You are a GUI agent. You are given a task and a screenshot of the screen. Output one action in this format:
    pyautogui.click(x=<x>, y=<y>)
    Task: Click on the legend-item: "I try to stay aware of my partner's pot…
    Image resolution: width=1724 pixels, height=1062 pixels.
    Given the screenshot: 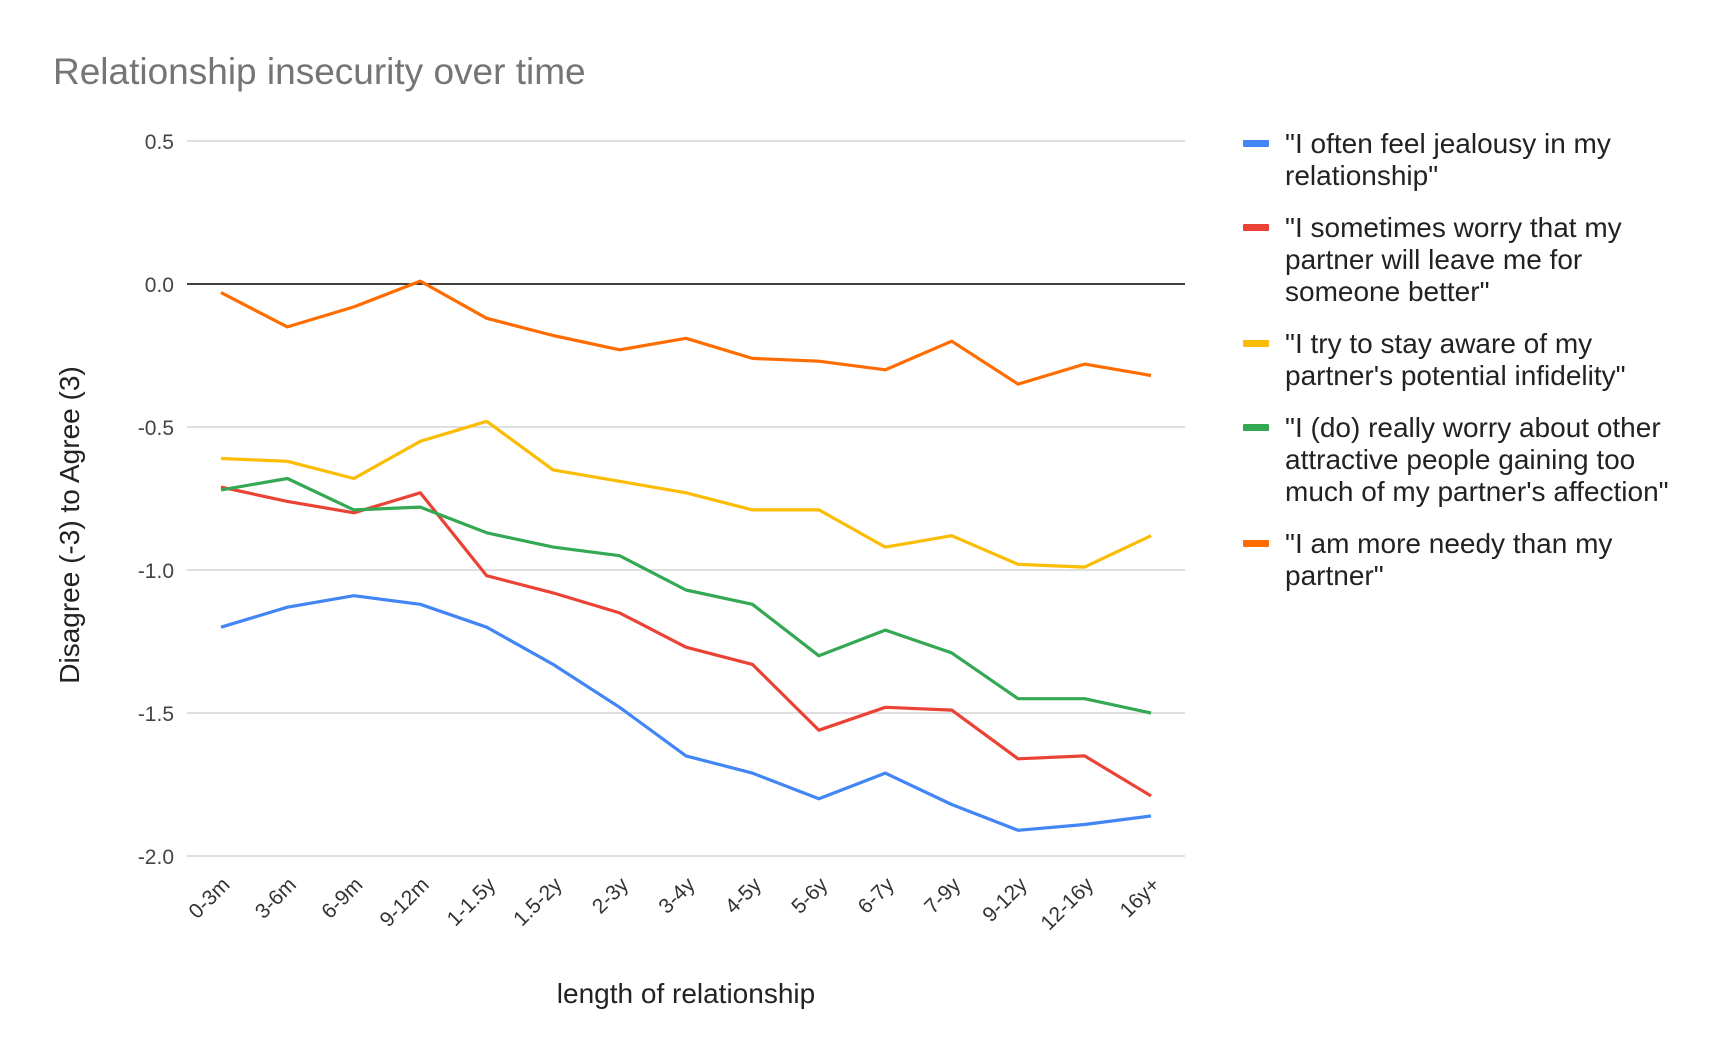 What is the action you would take?
    pyautogui.click(x=1463, y=360)
    